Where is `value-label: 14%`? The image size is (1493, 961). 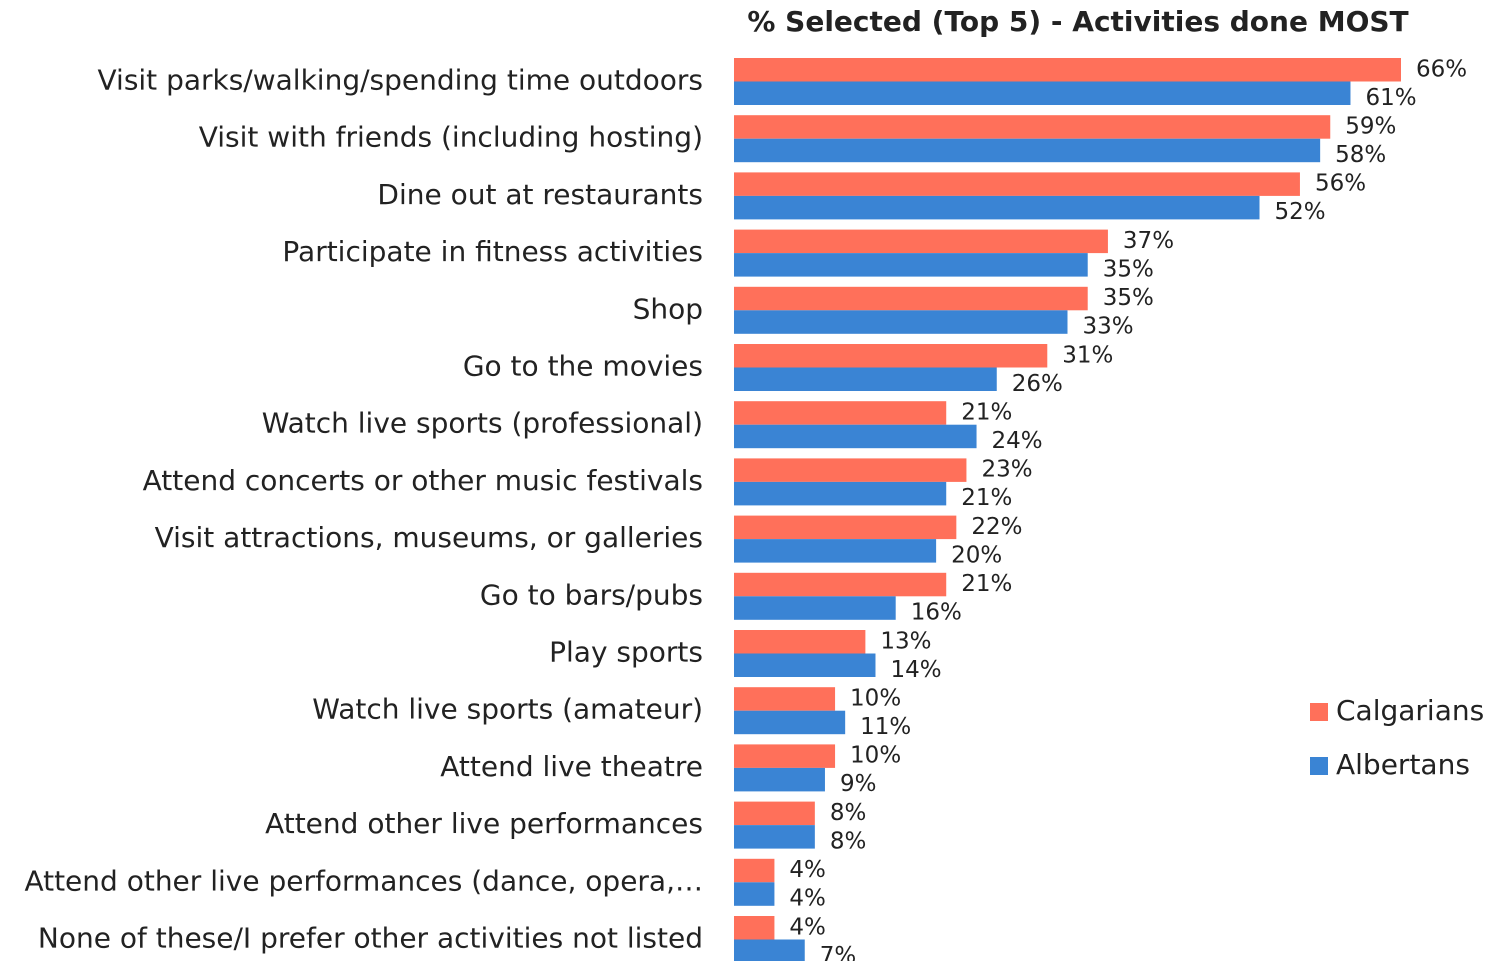
value-label: 14% is located at coordinates (915, 670).